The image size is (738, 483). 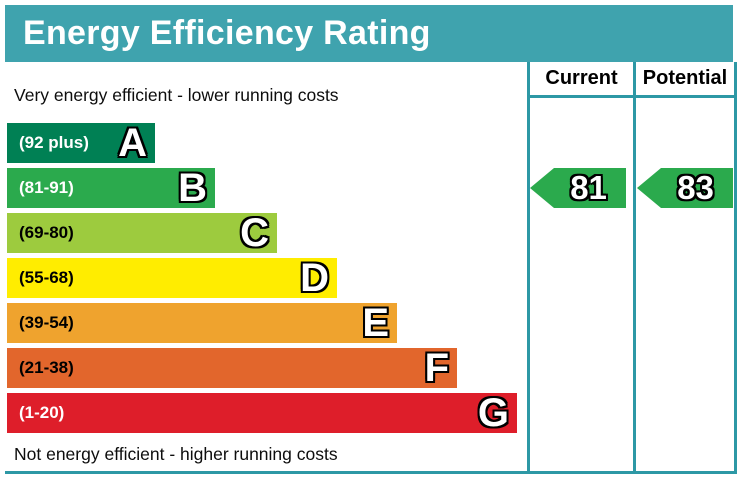 I want to click on band-c: (69-80) C, so click(x=142, y=233).